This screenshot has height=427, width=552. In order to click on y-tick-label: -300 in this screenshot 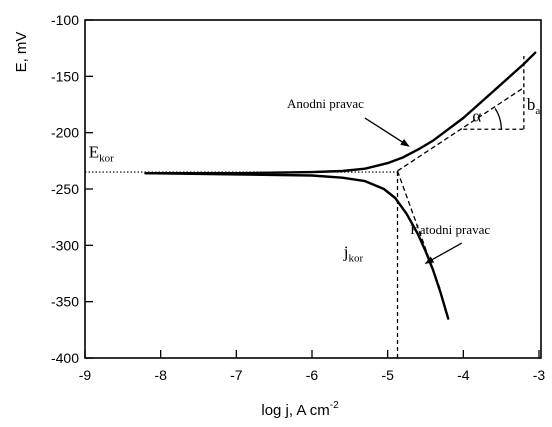, I will do `click(65, 245)`.